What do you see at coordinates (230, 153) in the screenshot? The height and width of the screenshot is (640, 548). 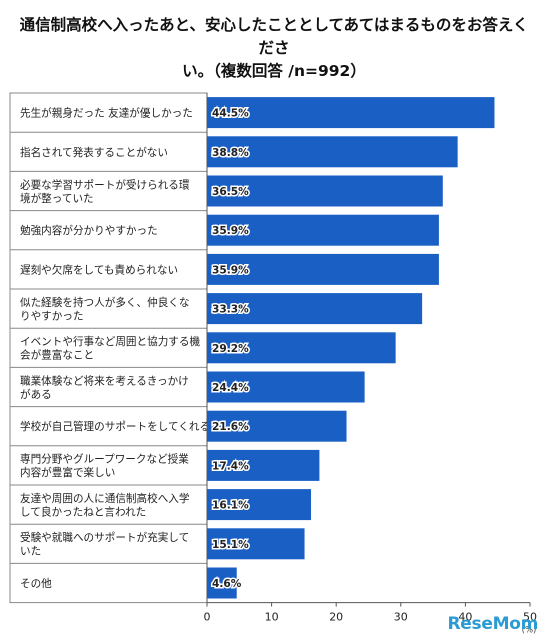 I see `value-label: 38.8%` at bounding box center [230, 153].